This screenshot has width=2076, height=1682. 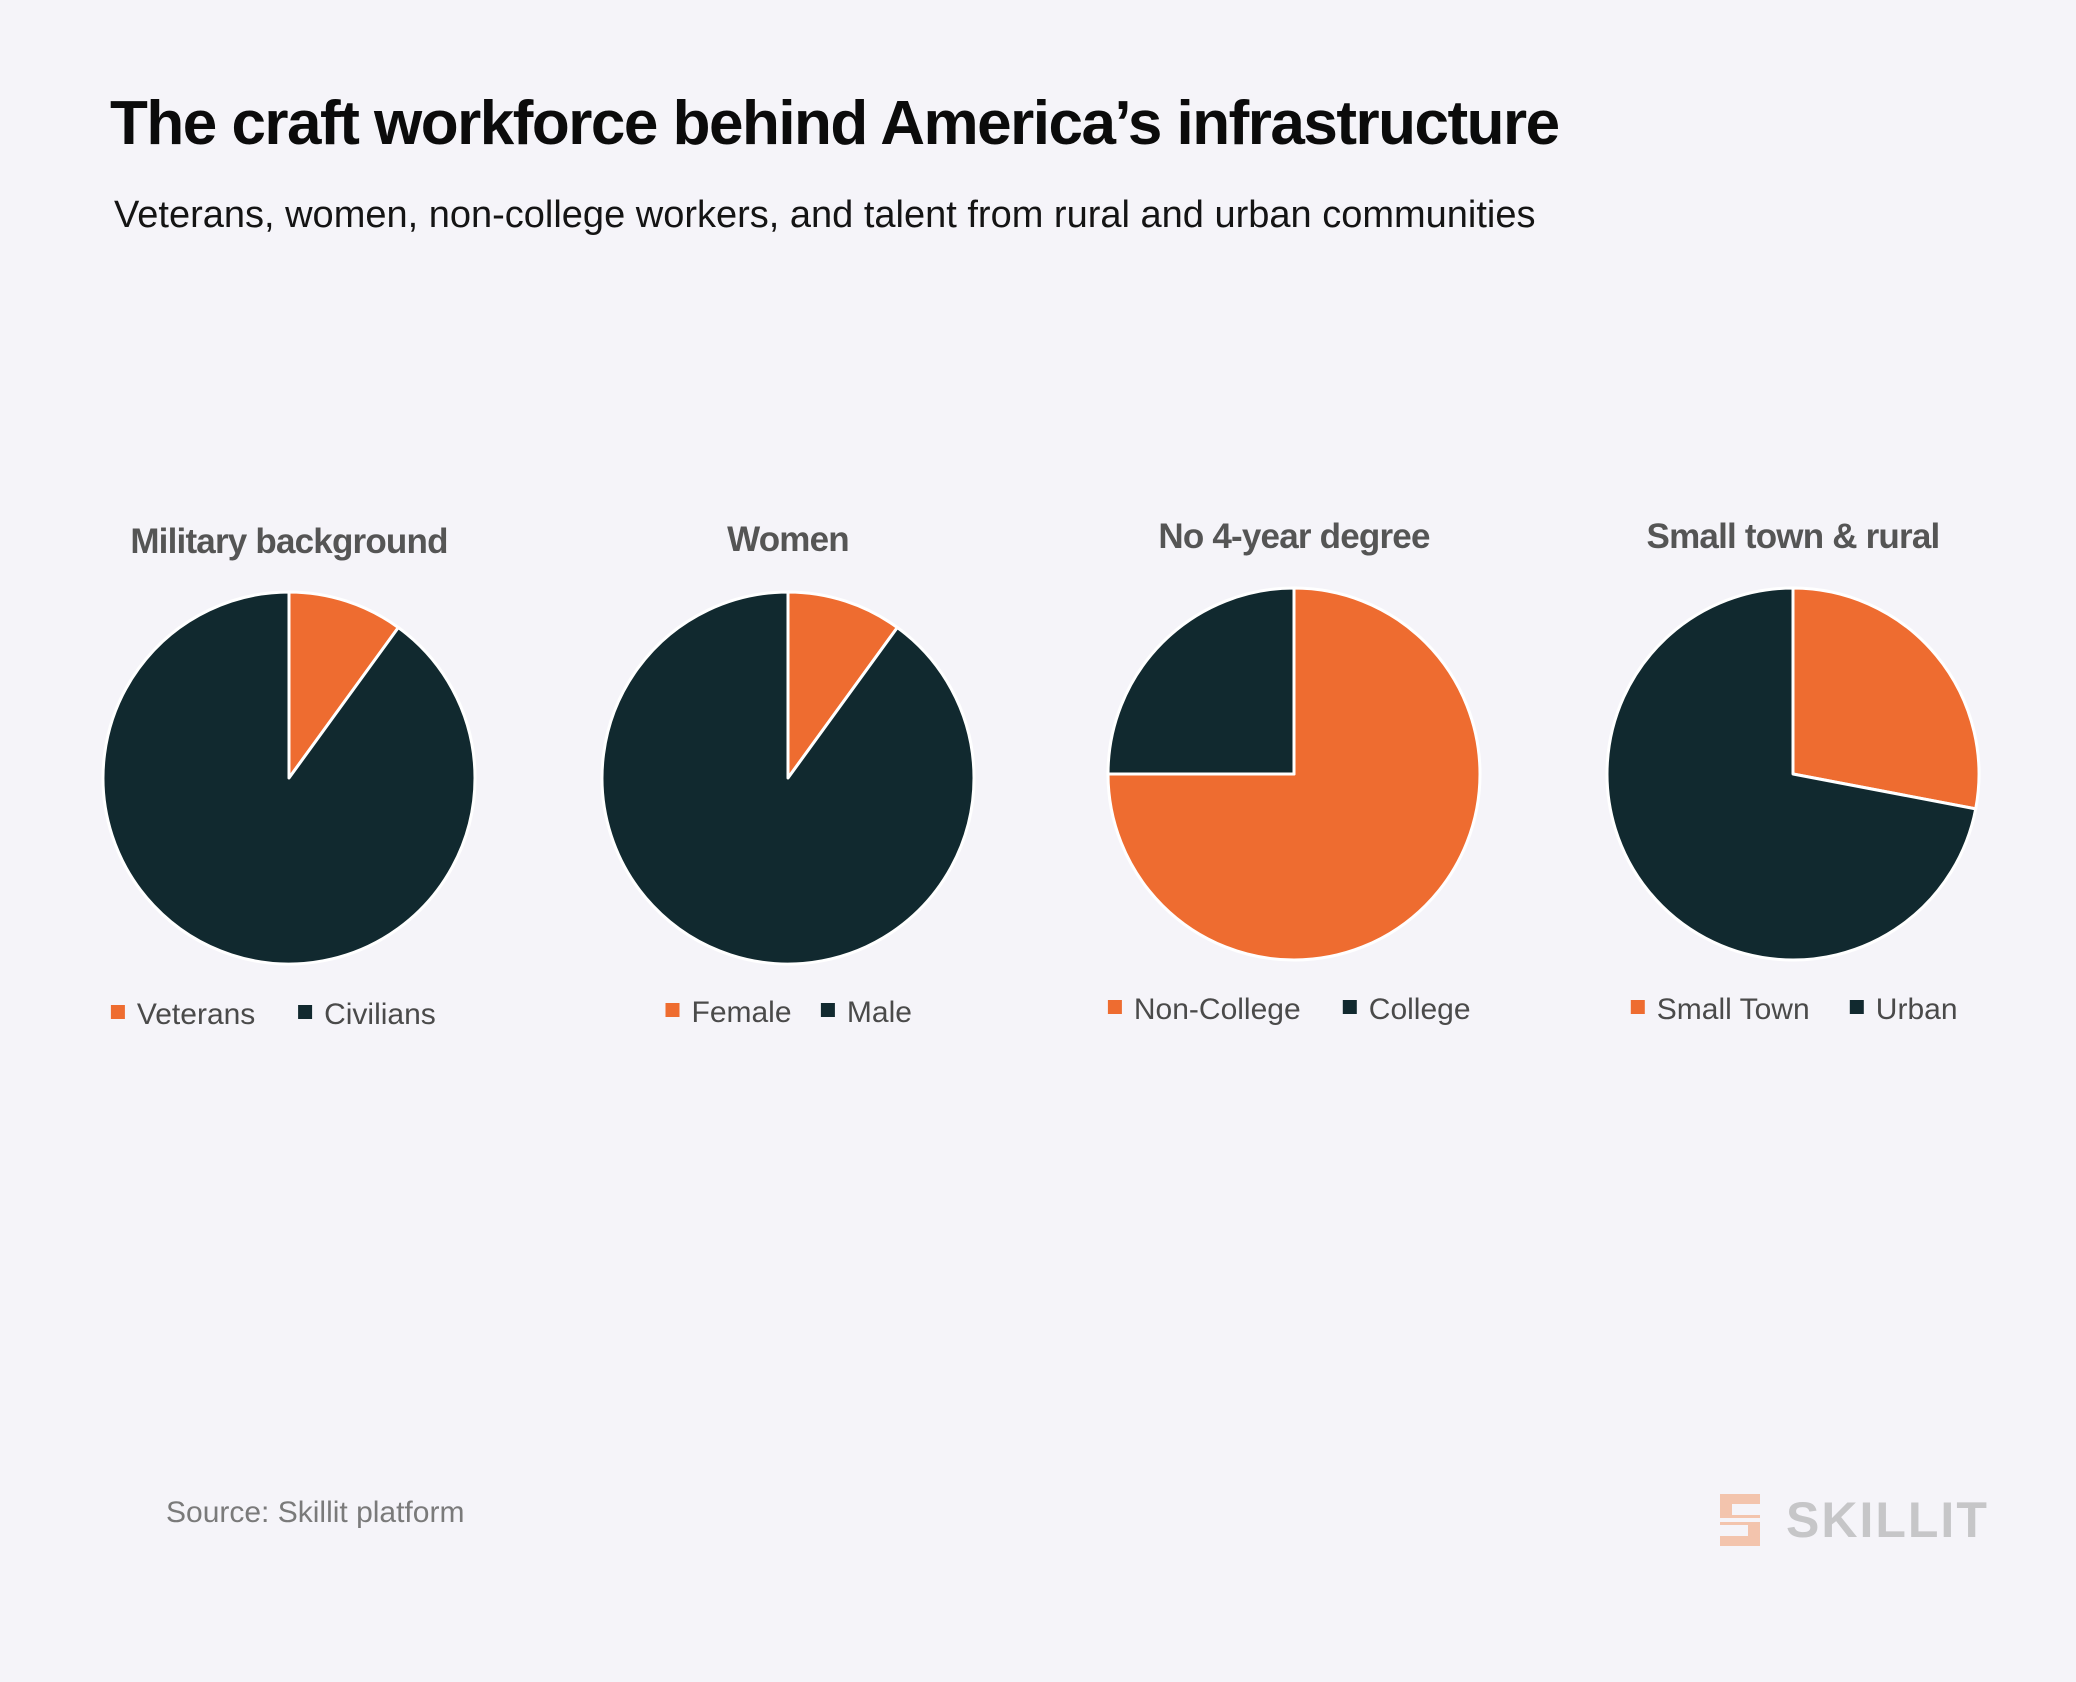 I want to click on legend-label: Non-College, so click(x=1217, y=1009).